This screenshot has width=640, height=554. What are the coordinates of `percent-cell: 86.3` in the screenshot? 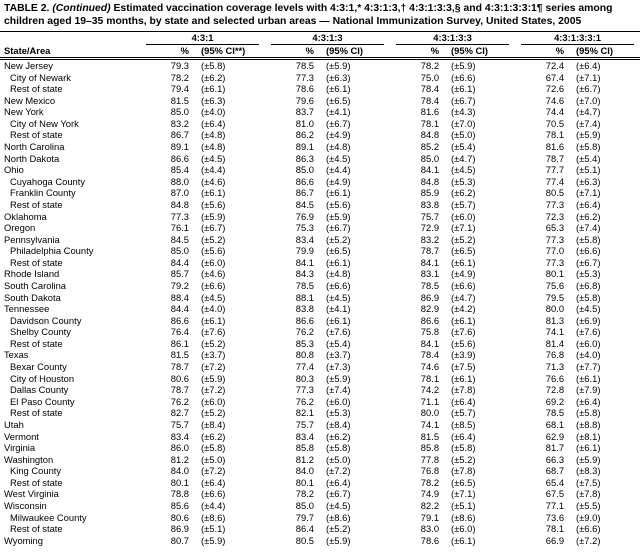 It's located at (305, 158).